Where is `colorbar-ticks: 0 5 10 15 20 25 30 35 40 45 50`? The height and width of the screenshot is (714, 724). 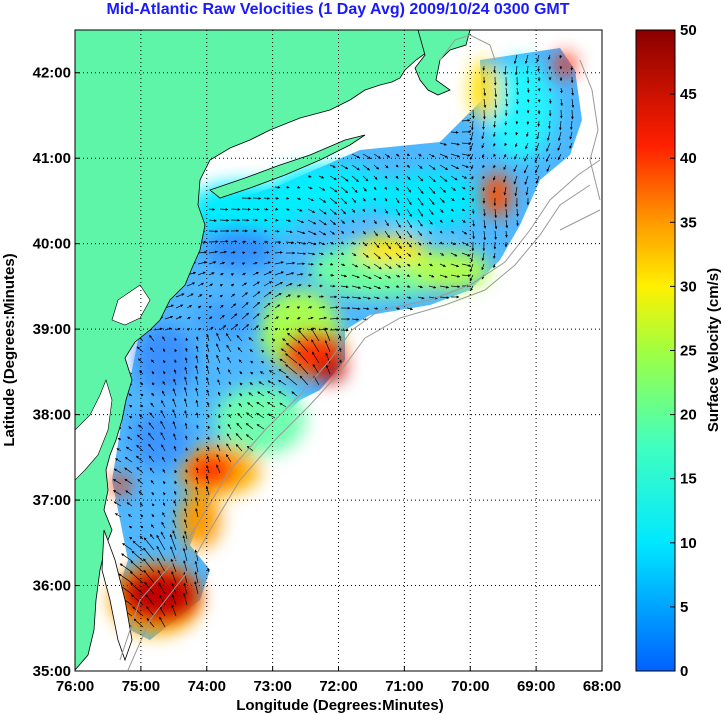
colorbar-ticks: 0 5 10 15 20 25 30 35 40 45 50 is located at coordinates (683, 351).